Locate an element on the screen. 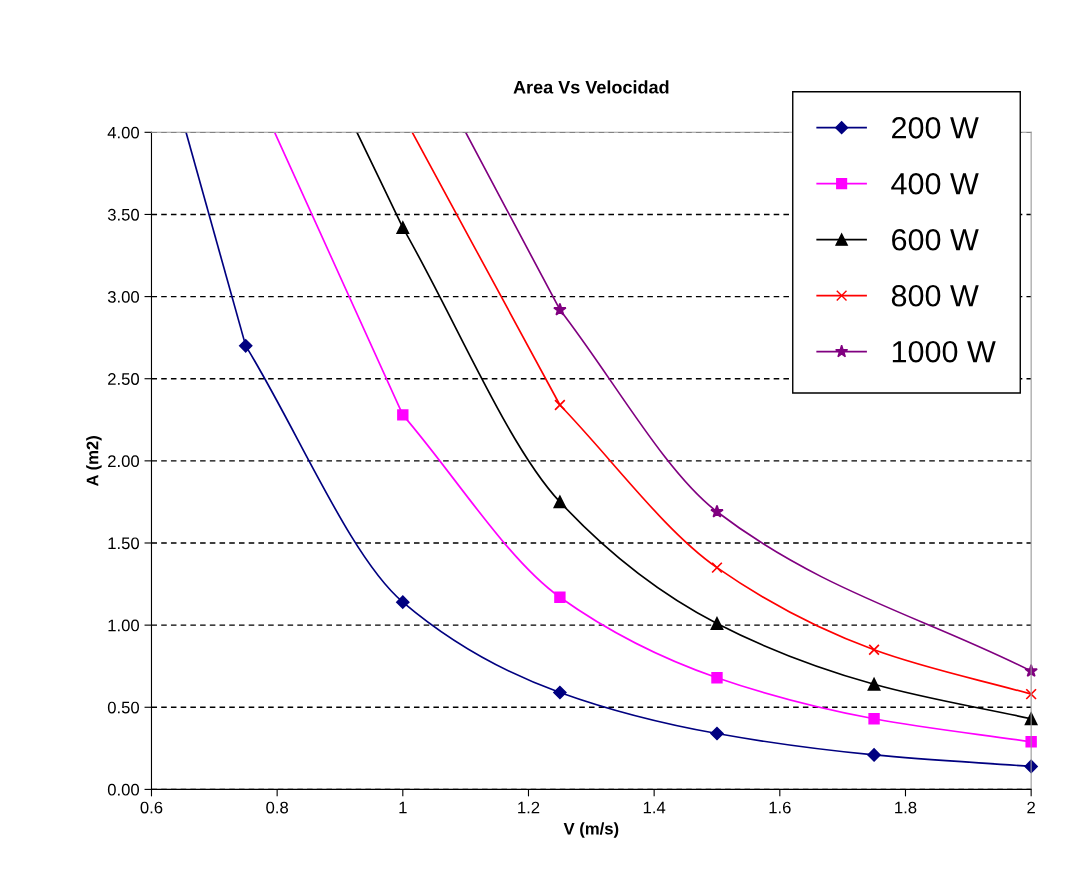 The height and width of the screenshot is (894, 1082). y-tick-label: 2.00 is located at coordinates (124, 461).